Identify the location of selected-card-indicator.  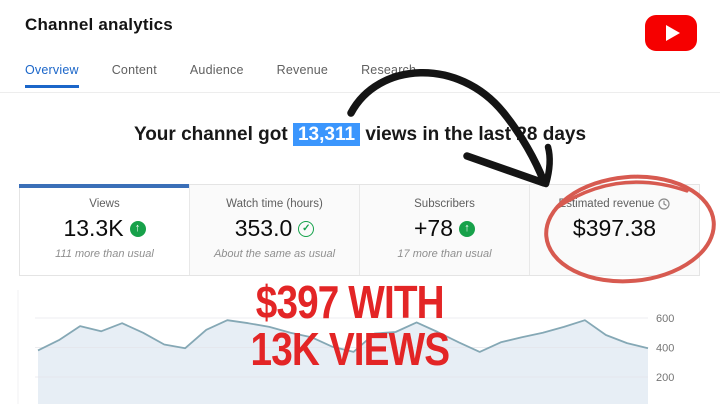
(104, 186).